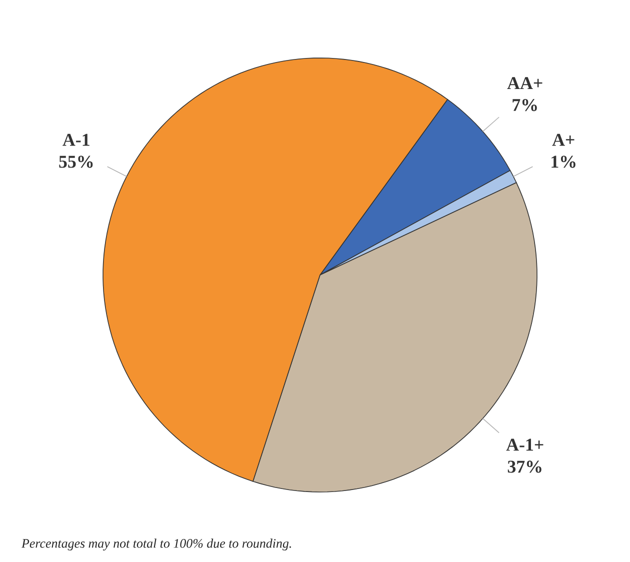 The image size is (630, 562). I want to click on slice-label: A+, so click(563, 140).